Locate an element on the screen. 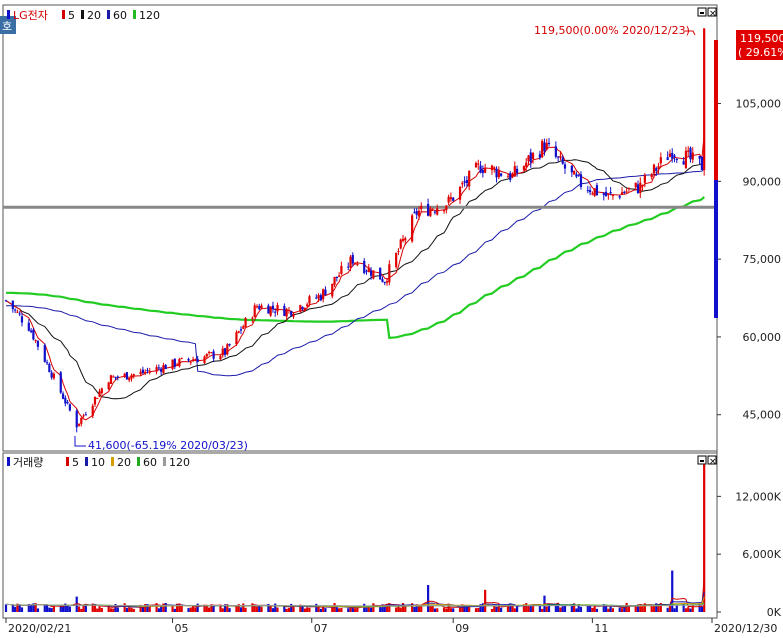 The image size is (783, 638). volume-pane-controls: × is located at coordinates (707, 461).